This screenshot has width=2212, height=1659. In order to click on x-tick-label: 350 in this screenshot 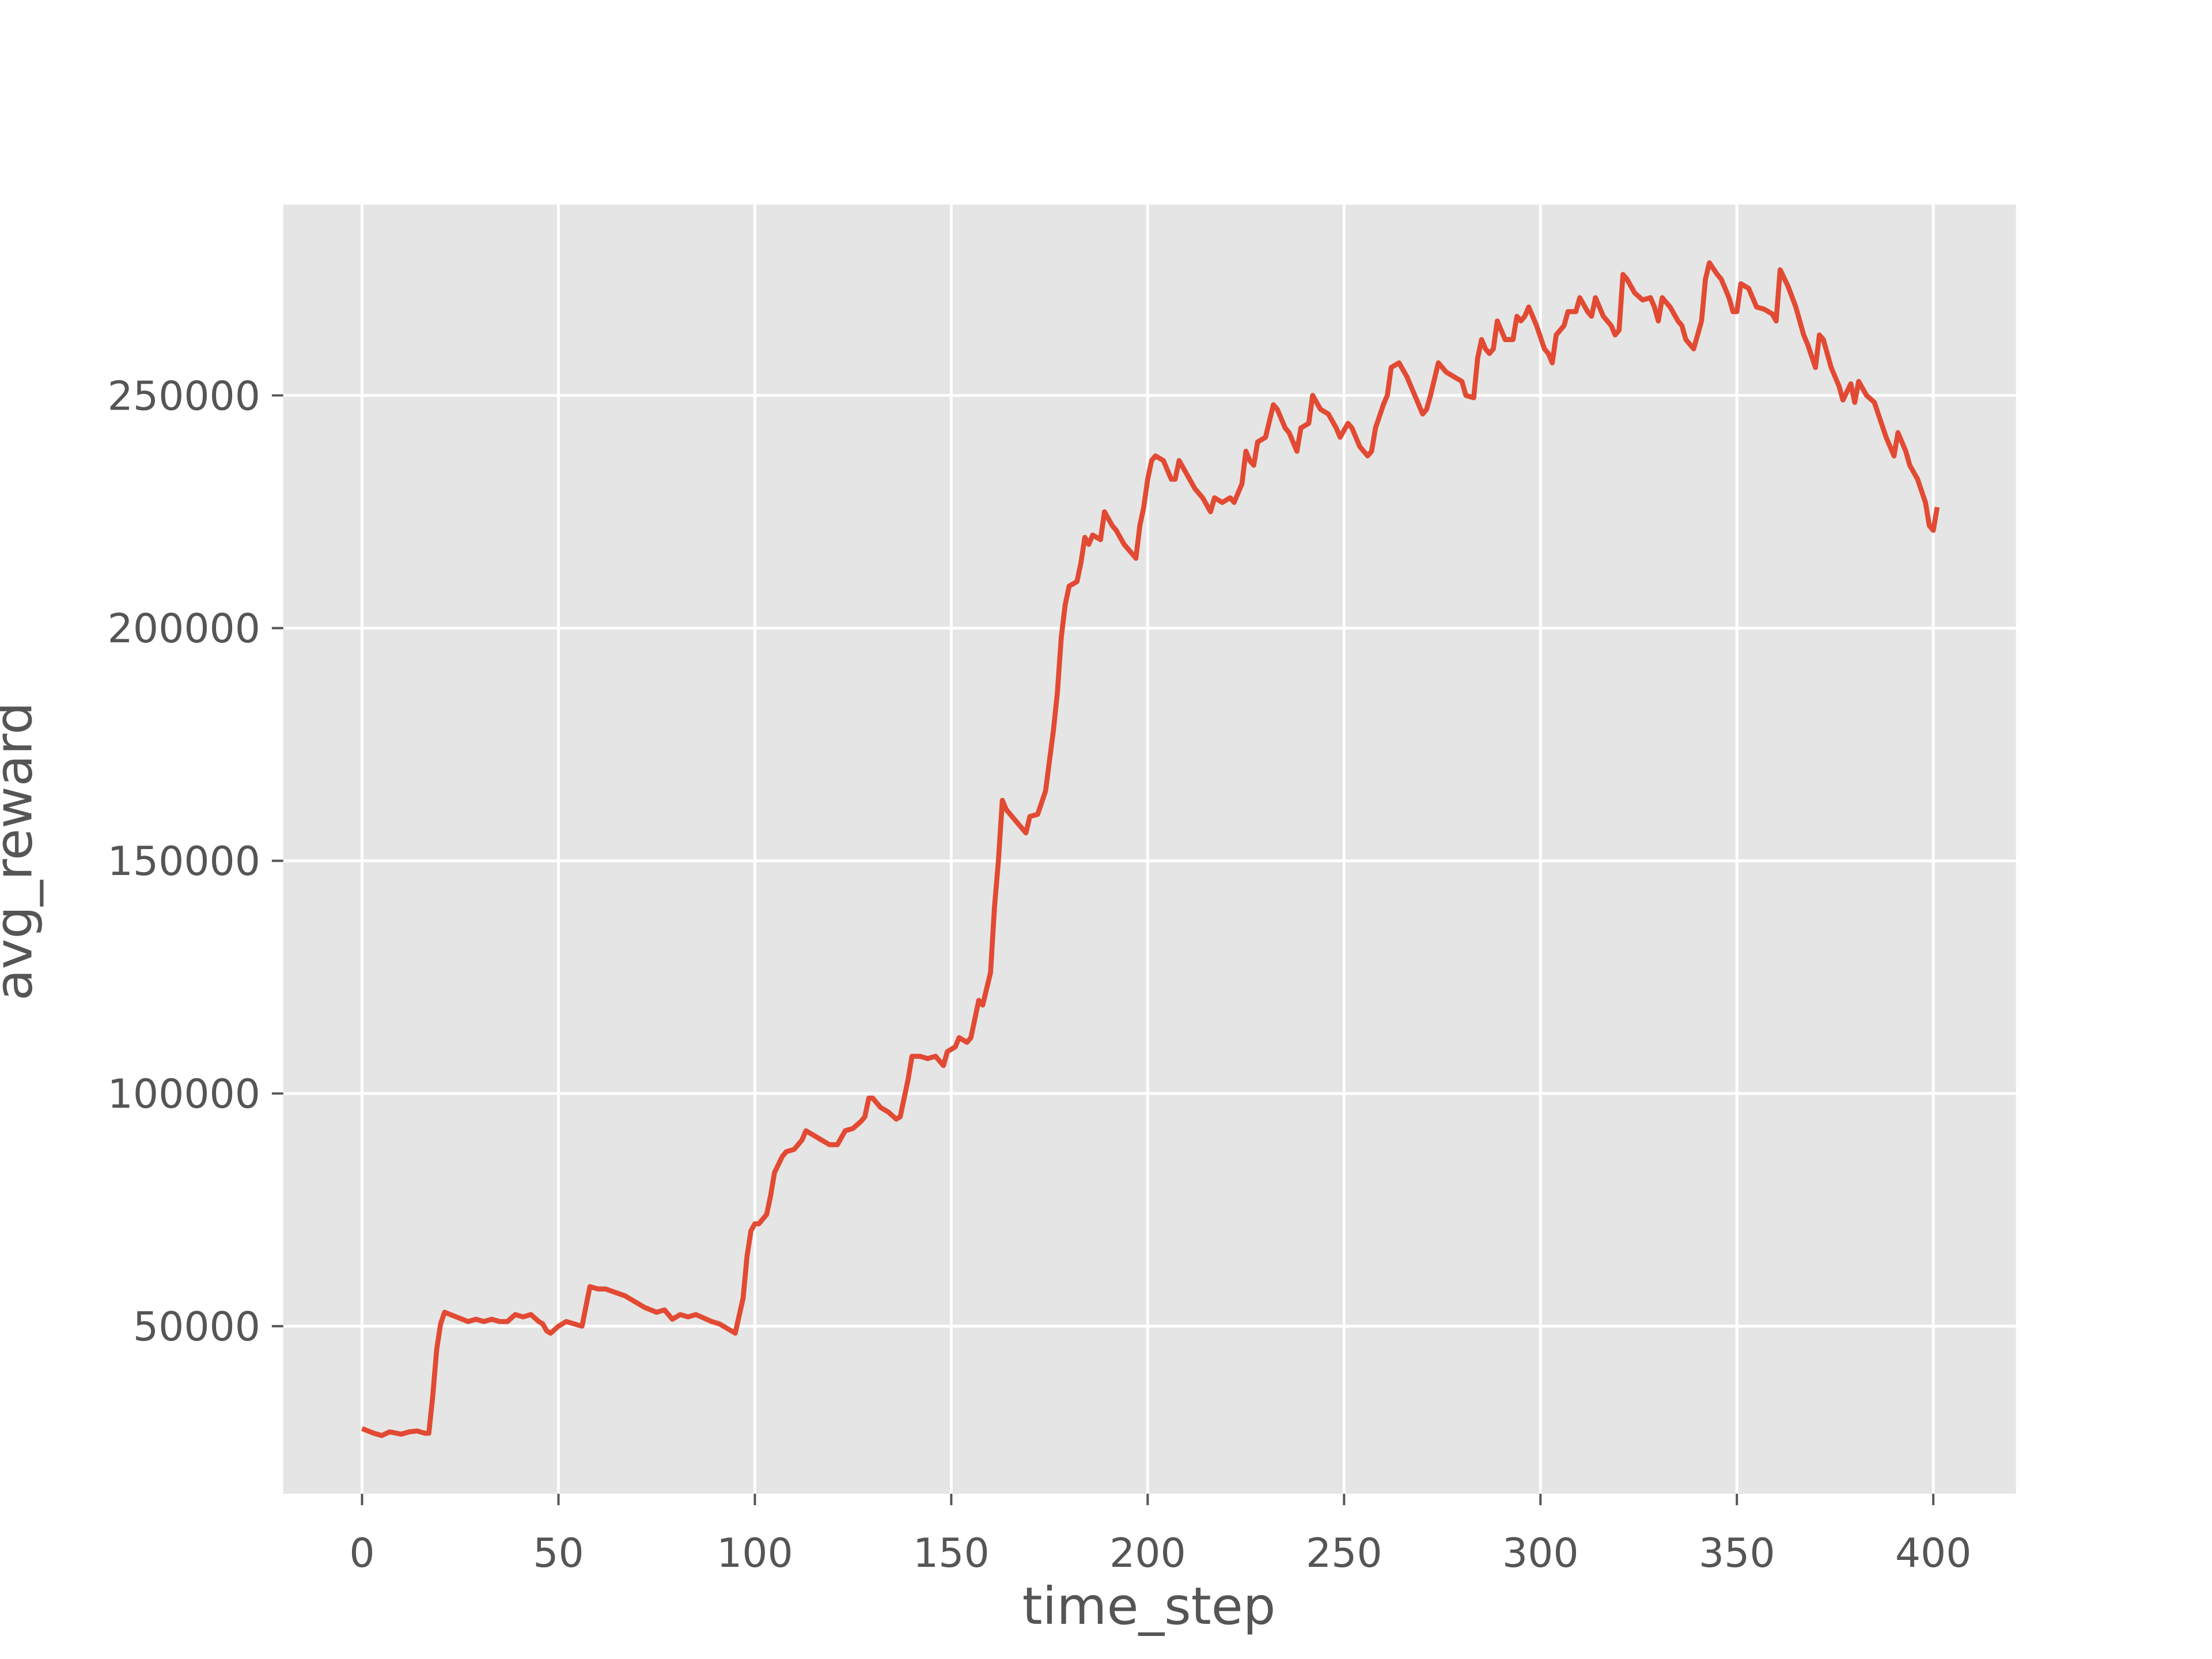, I will do `click(1737, 1553)`.